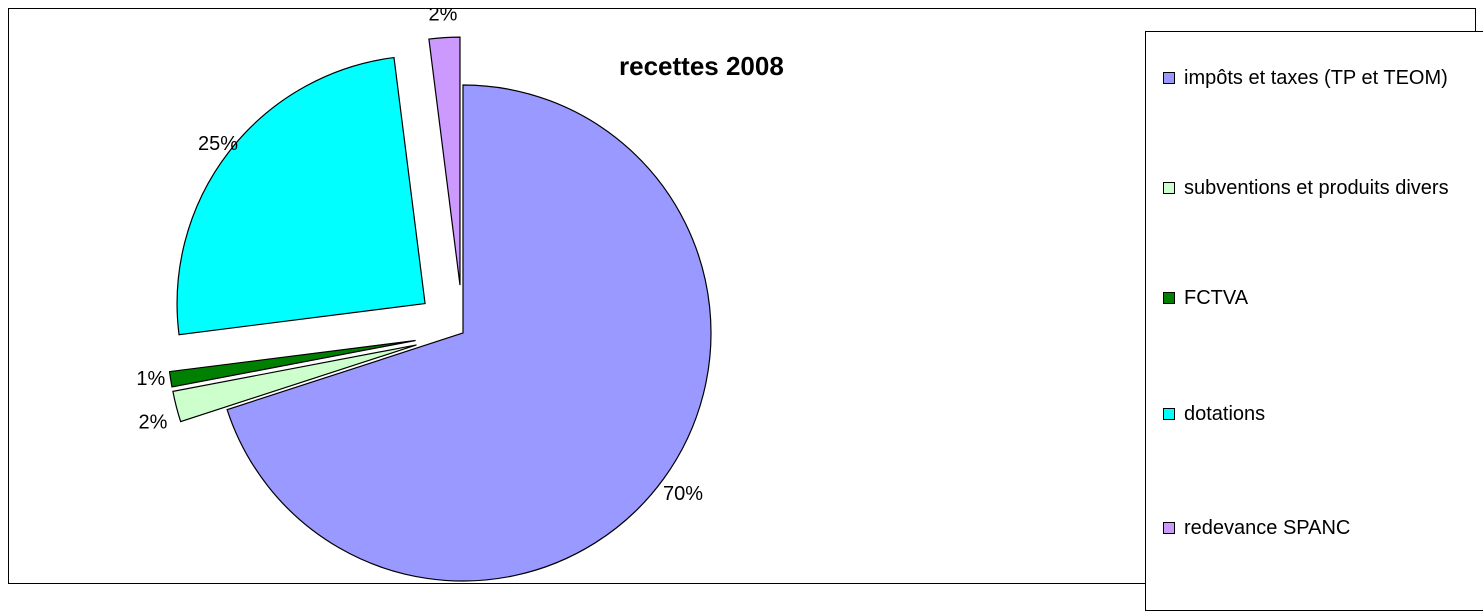 This screenshot has width=1483, height=611. Describe the element at coordinates (683, 494) in the screenshot. I see `slice-label-1: 70%` at that location.